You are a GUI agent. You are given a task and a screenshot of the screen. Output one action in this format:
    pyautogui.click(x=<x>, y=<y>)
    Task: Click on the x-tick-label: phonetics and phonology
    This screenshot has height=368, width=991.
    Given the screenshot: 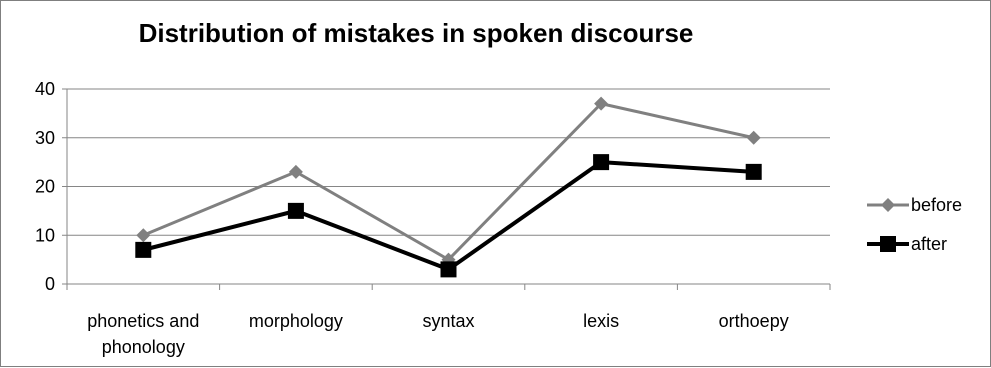 What is the action you would take?
    pyautogui.click(x=143, y=334)
    